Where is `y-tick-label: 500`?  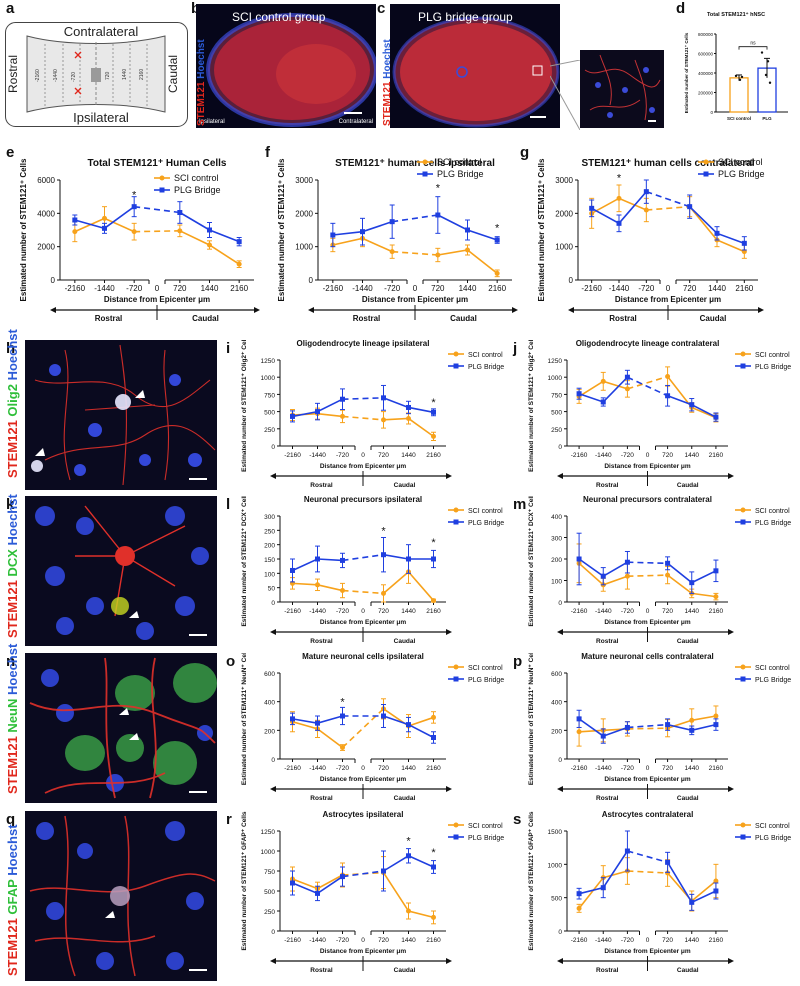 y-tick-label: 500 is located at coordinates (556, 899).